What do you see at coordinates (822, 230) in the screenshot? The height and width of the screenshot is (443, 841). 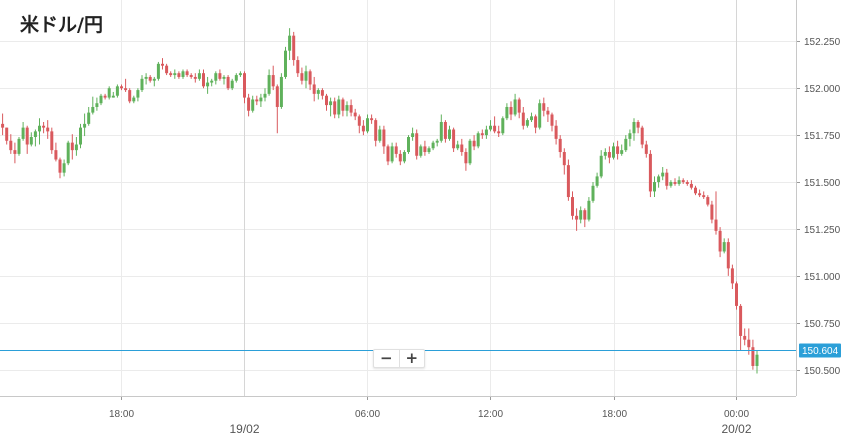 I see `y-tick-label: 151.250` at bounding box center [822, 230].